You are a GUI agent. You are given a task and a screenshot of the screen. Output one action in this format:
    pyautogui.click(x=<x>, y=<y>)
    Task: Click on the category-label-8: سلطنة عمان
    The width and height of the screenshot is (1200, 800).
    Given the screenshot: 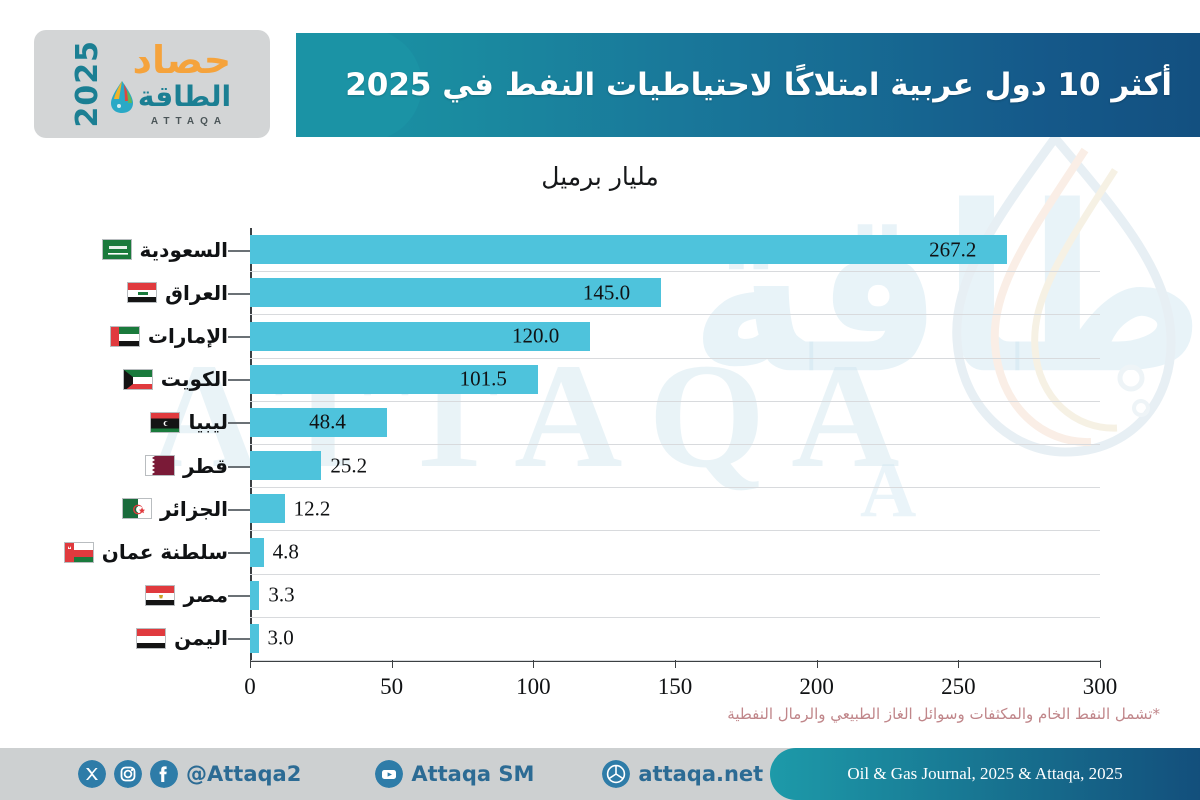 What is the action you would take?
    pyautogui.click(x=145, y=552)
    